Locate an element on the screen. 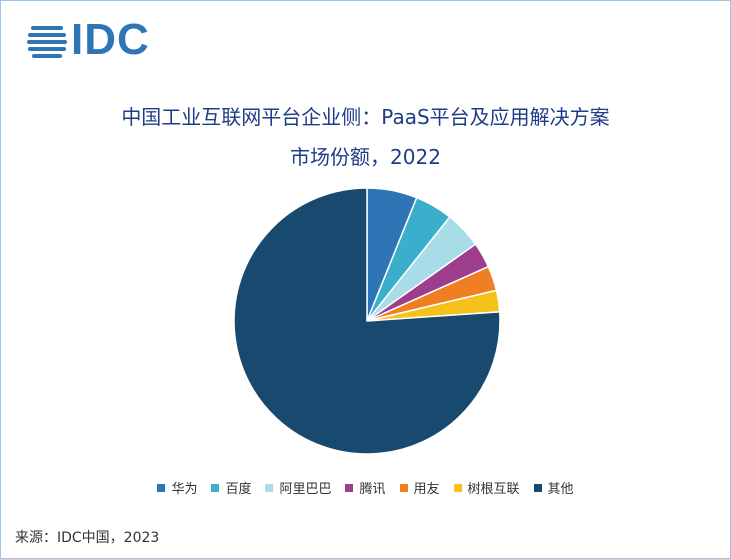 This screenshot has width=731, height=559. legend-label: 华为 is located at coordinates (184, 489).